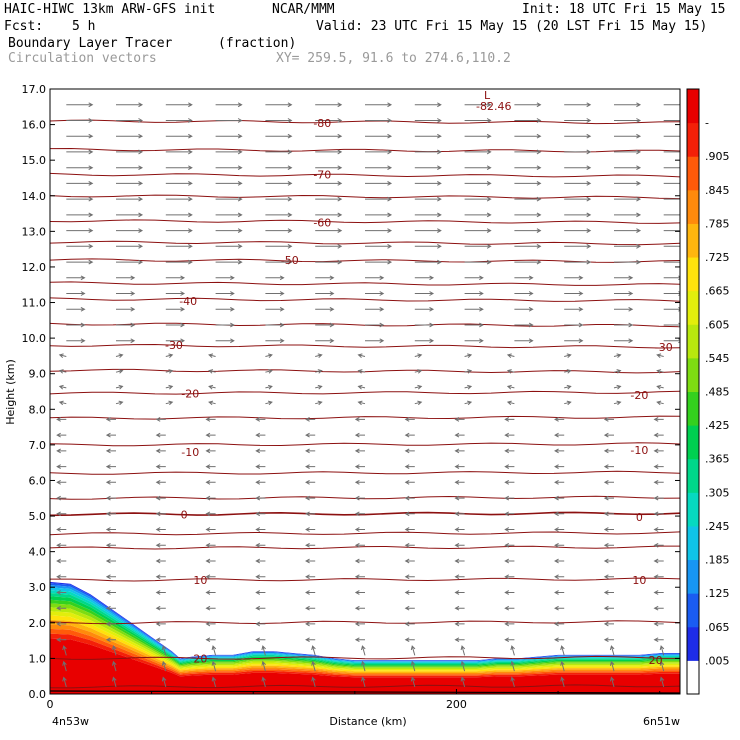  Describe the element at coordinates (639, 517) in the screenshot. I see `contour-label: 0` at that location.